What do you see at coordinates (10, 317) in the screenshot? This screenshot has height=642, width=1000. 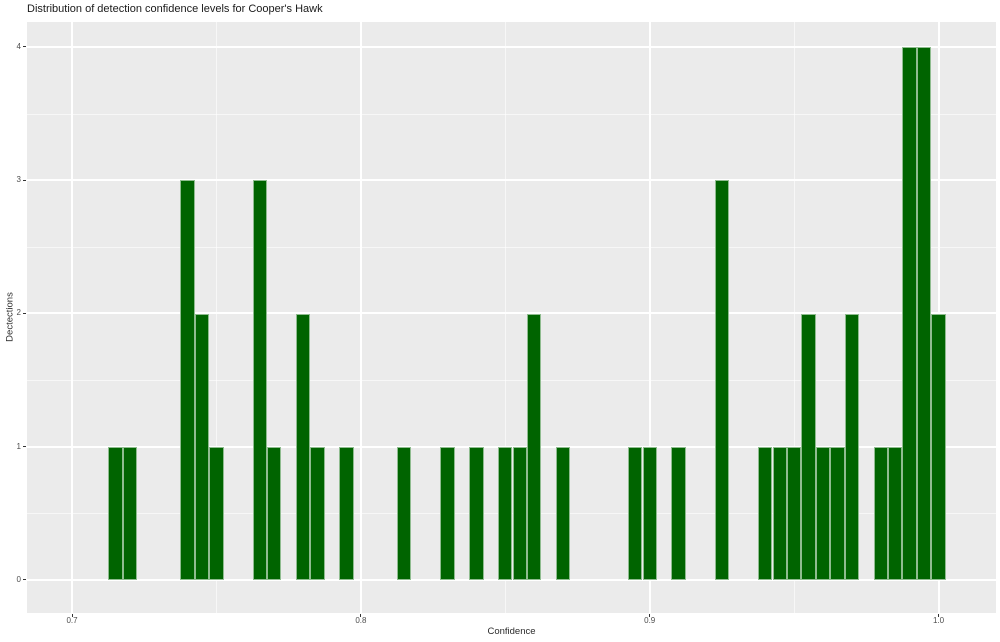 I see `y-axis-label: Dectections` at bounding box center [10, 317].